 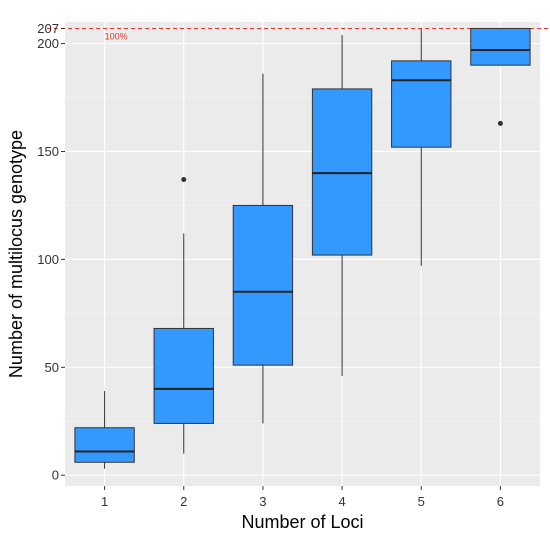 I want to click on x-tick-label: 5, so click(x=421, y=501).